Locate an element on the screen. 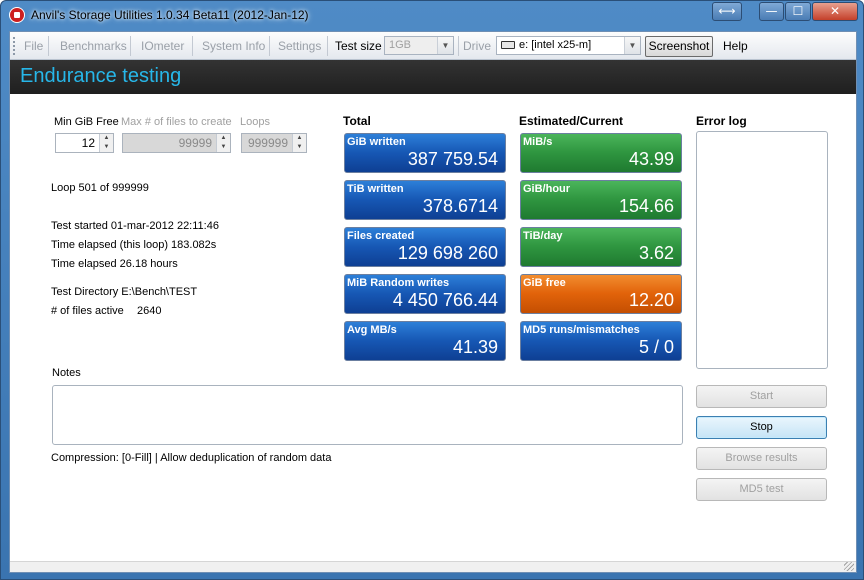 The image size is (864, 580). start-button: Start is located at coordinates (761, 396).